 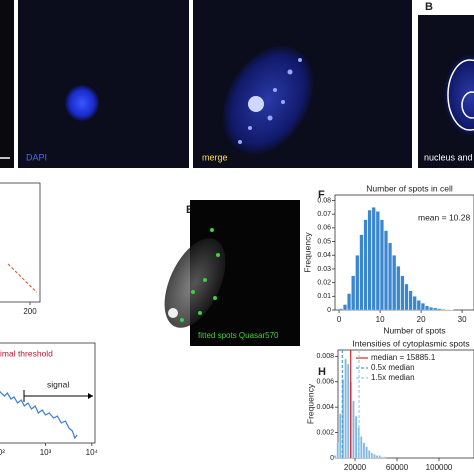 What do you see at coordinates (324, 241) in the screenshot?
I see `y-tick-label: 0.05` at bounding box center [324, 241].